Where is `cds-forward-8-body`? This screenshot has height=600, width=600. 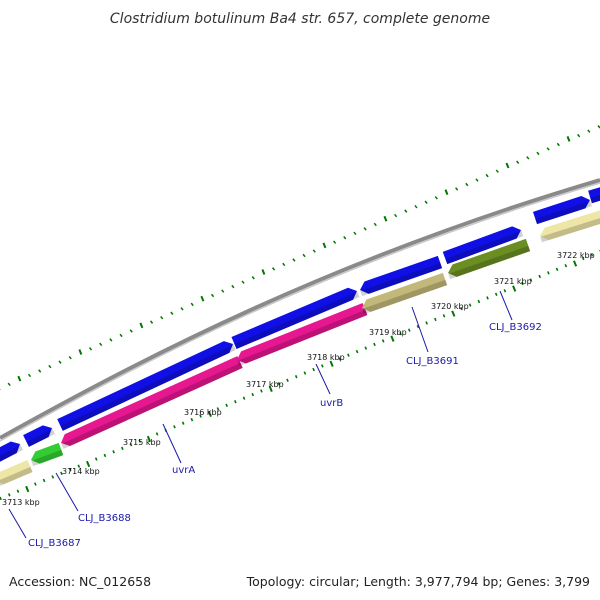 cds-forward-8-body is located at coordinates (594, 195).